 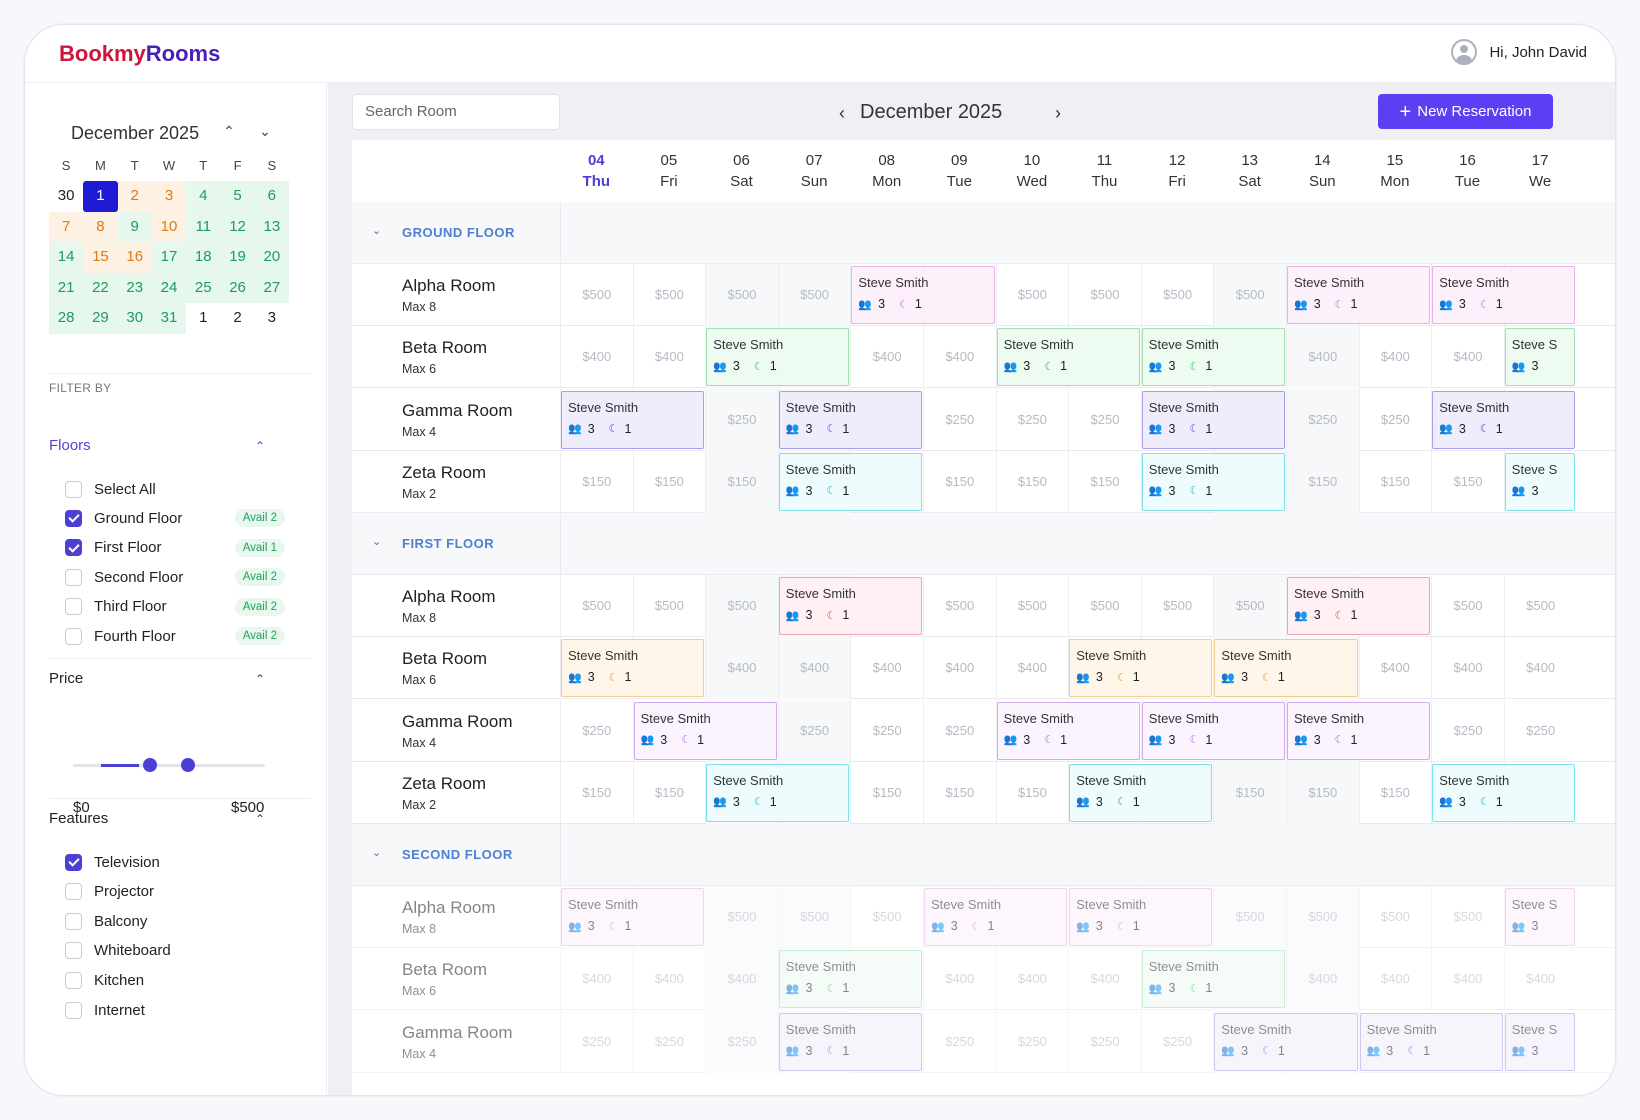 I want to click on room-name: Gamma Room, so click(x=457, y=1032).